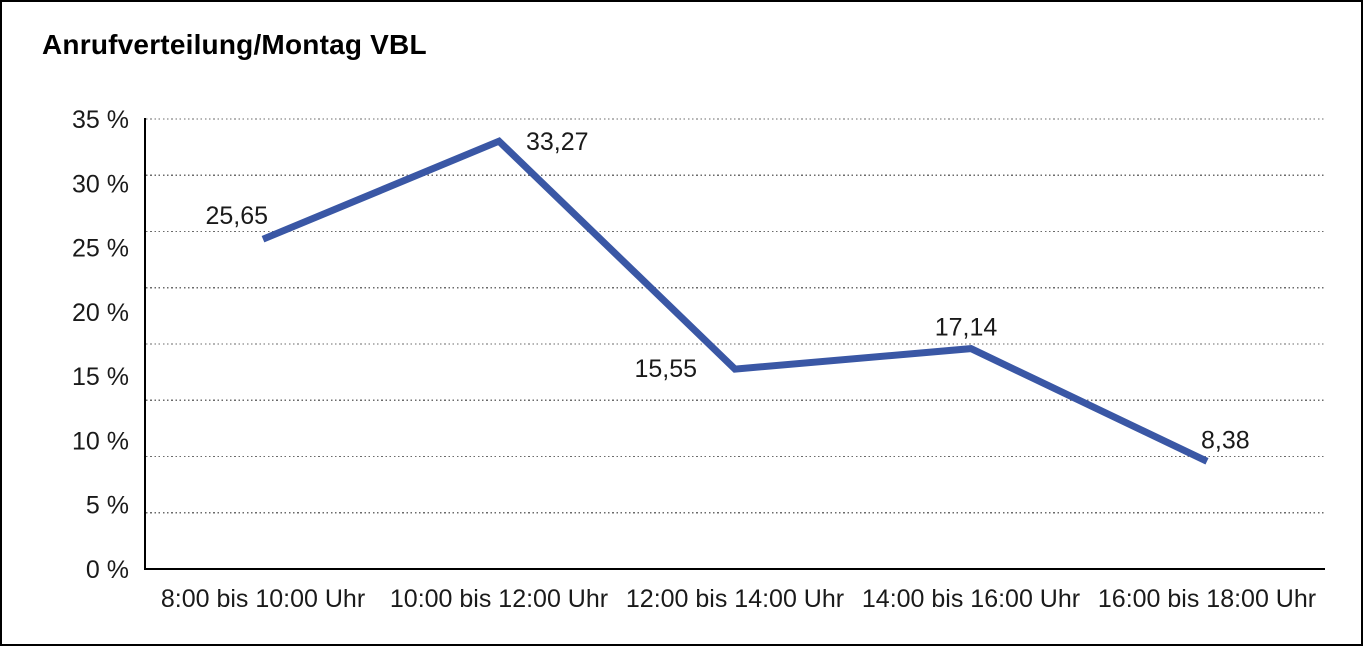 The height and width of the screenshot is (646, 1363). Describe the element at coordinates (100, 441) in the screenshot. I see `y-tick-label: 10 %` at that location.